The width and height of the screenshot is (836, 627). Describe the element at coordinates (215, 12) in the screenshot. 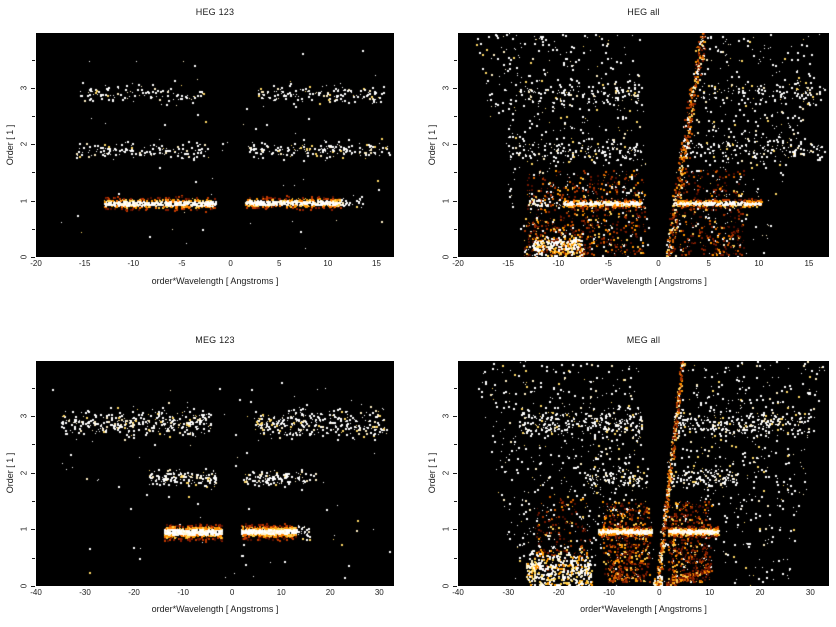

I see `panel-title: HEG 123` at that location.